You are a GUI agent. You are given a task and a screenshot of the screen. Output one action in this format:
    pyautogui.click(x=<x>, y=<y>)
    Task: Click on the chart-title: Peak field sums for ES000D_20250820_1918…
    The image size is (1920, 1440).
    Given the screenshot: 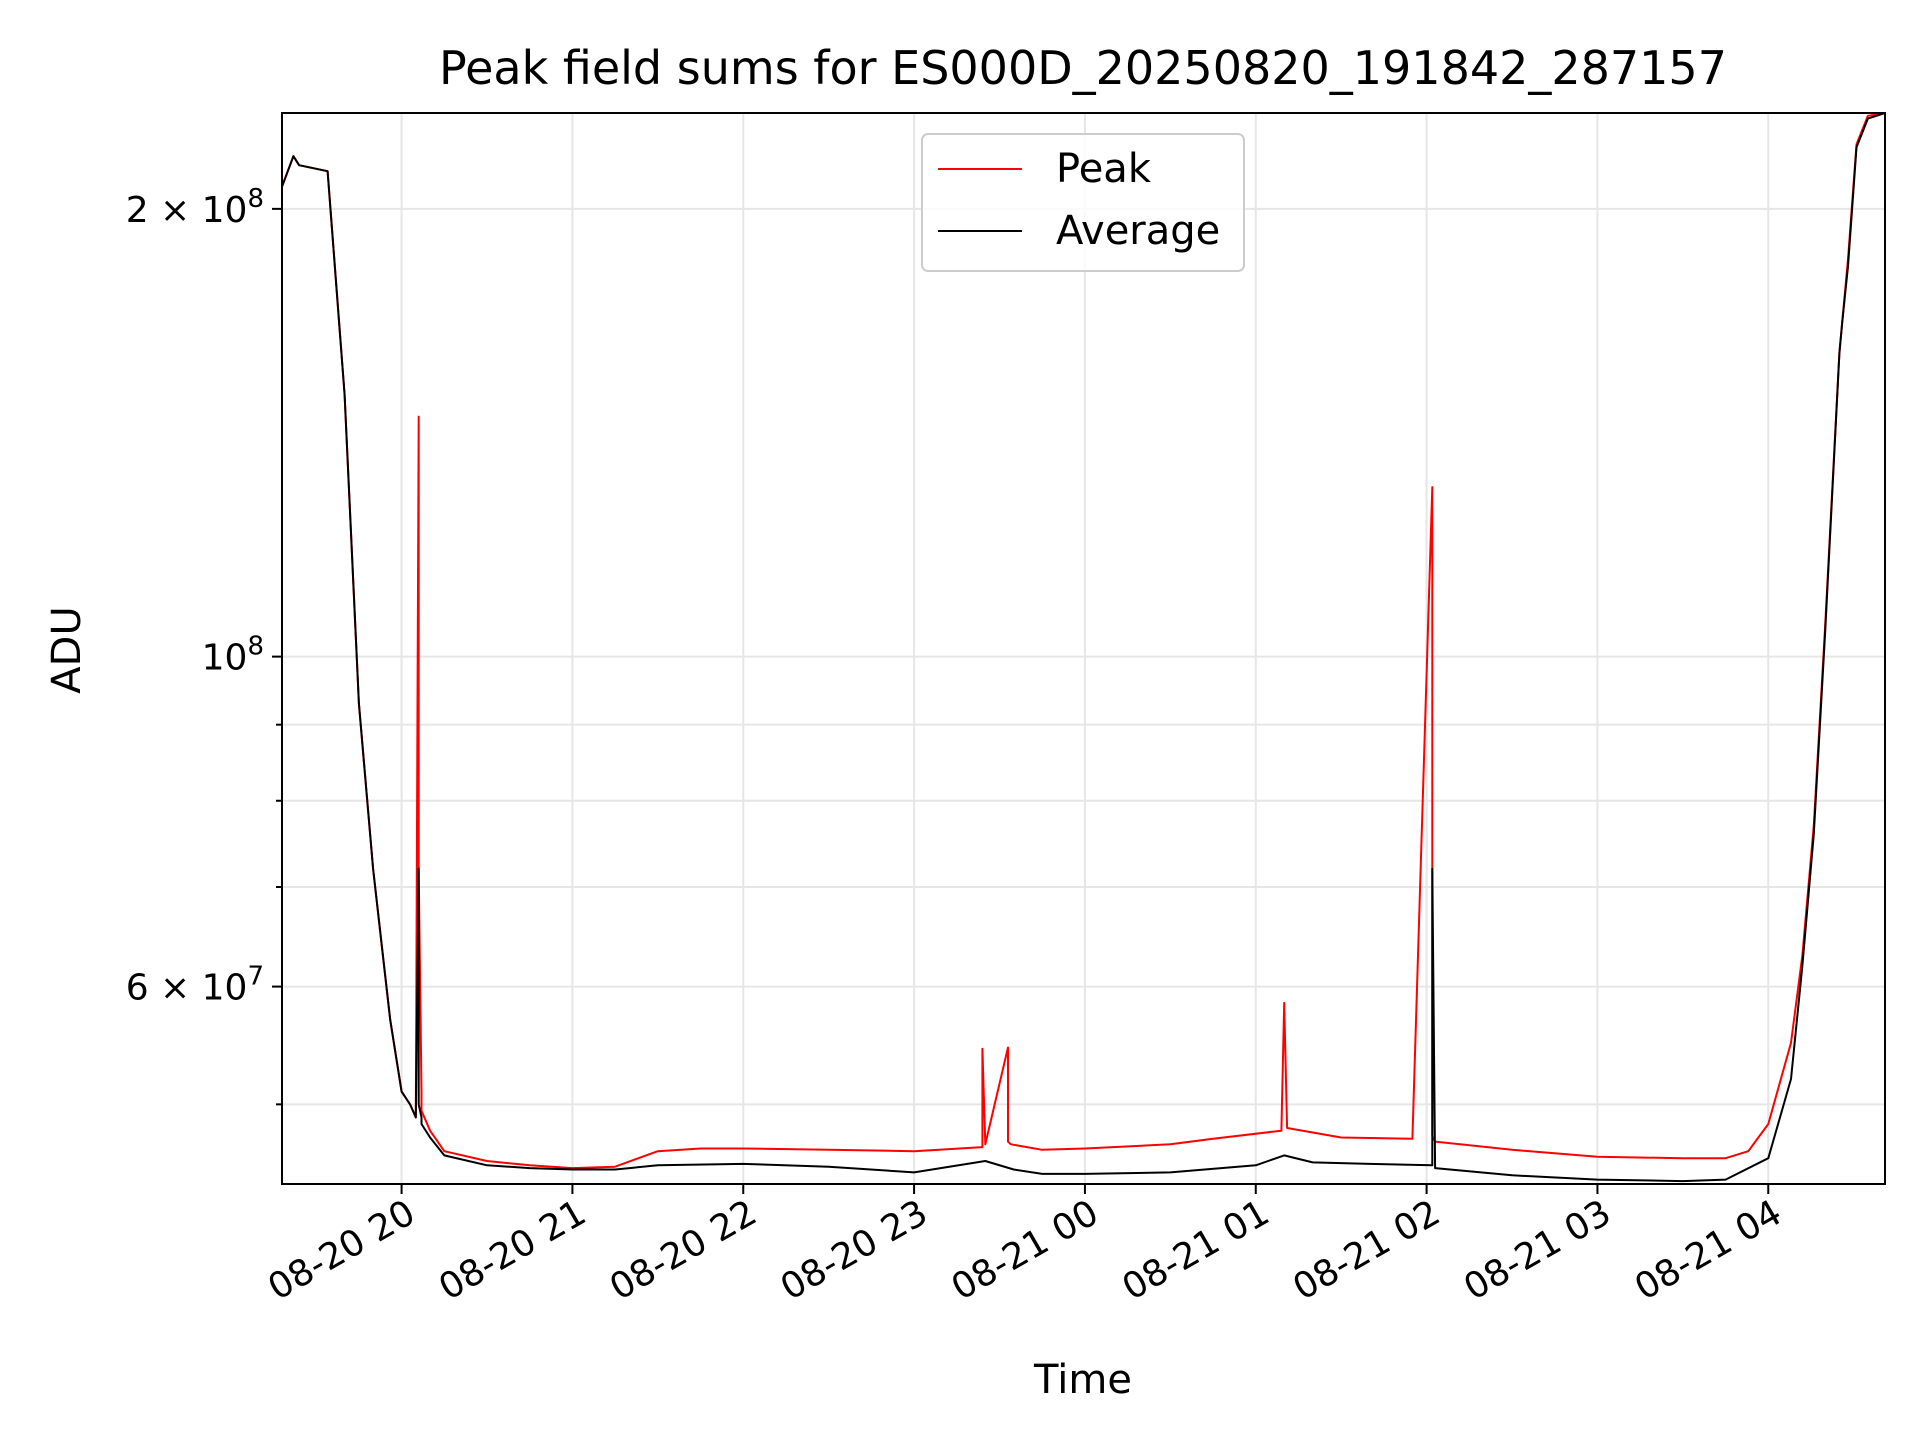 What is the action you would take?
    pyautogui.click(x=1083, y=68)
    